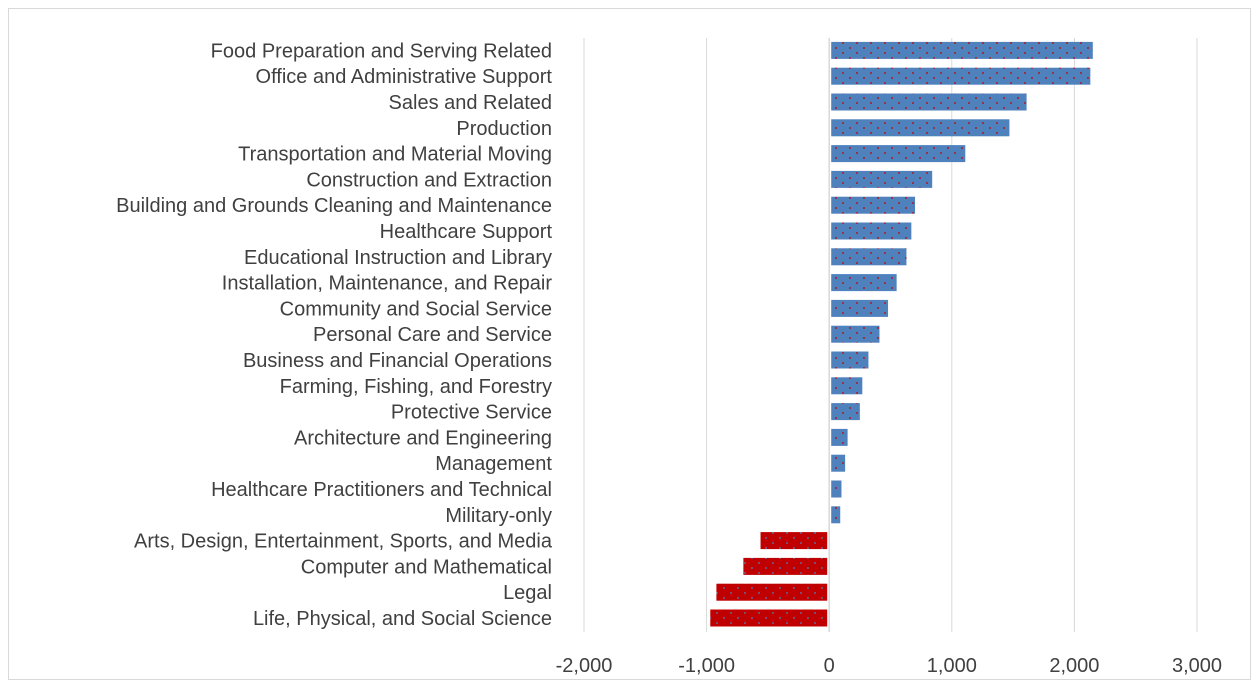 The width and height of the screenshot is (1259, 689). What do you see at coordinates (381, 490) in the screenshot?
I see `category-label: Healthcare Practitioners and Technical` at bounding box center [381, 490].